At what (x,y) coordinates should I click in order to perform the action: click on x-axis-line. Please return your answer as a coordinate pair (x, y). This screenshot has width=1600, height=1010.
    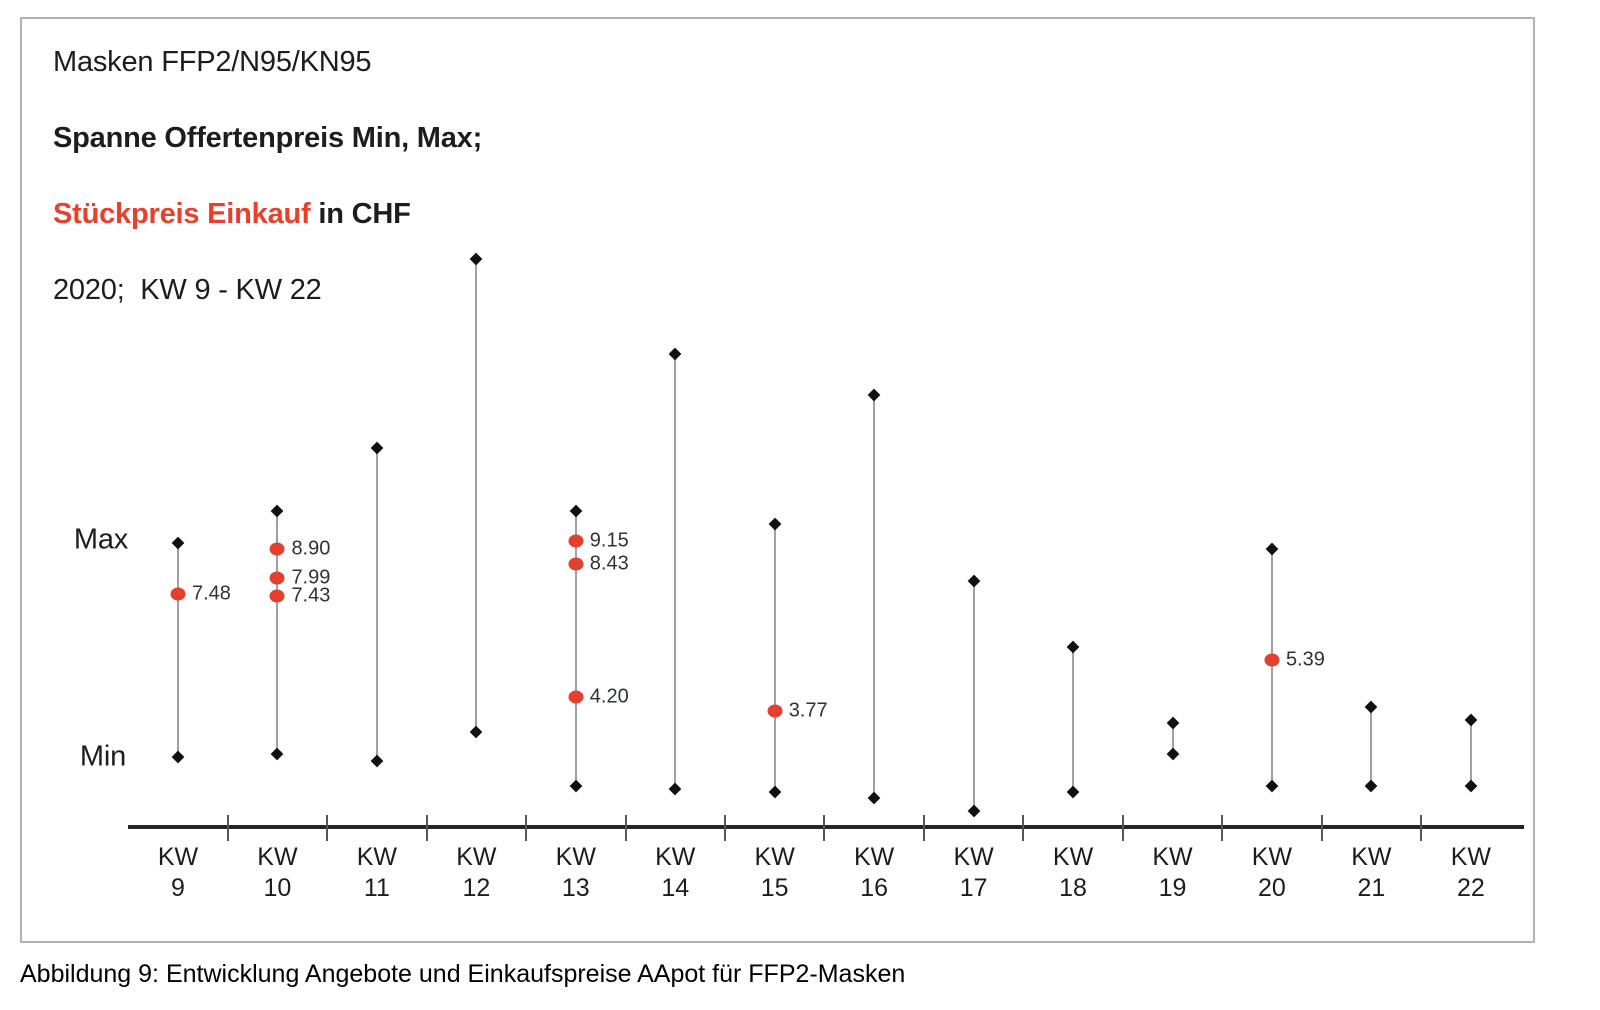
    Looking at the image, I should click on (826, 827).